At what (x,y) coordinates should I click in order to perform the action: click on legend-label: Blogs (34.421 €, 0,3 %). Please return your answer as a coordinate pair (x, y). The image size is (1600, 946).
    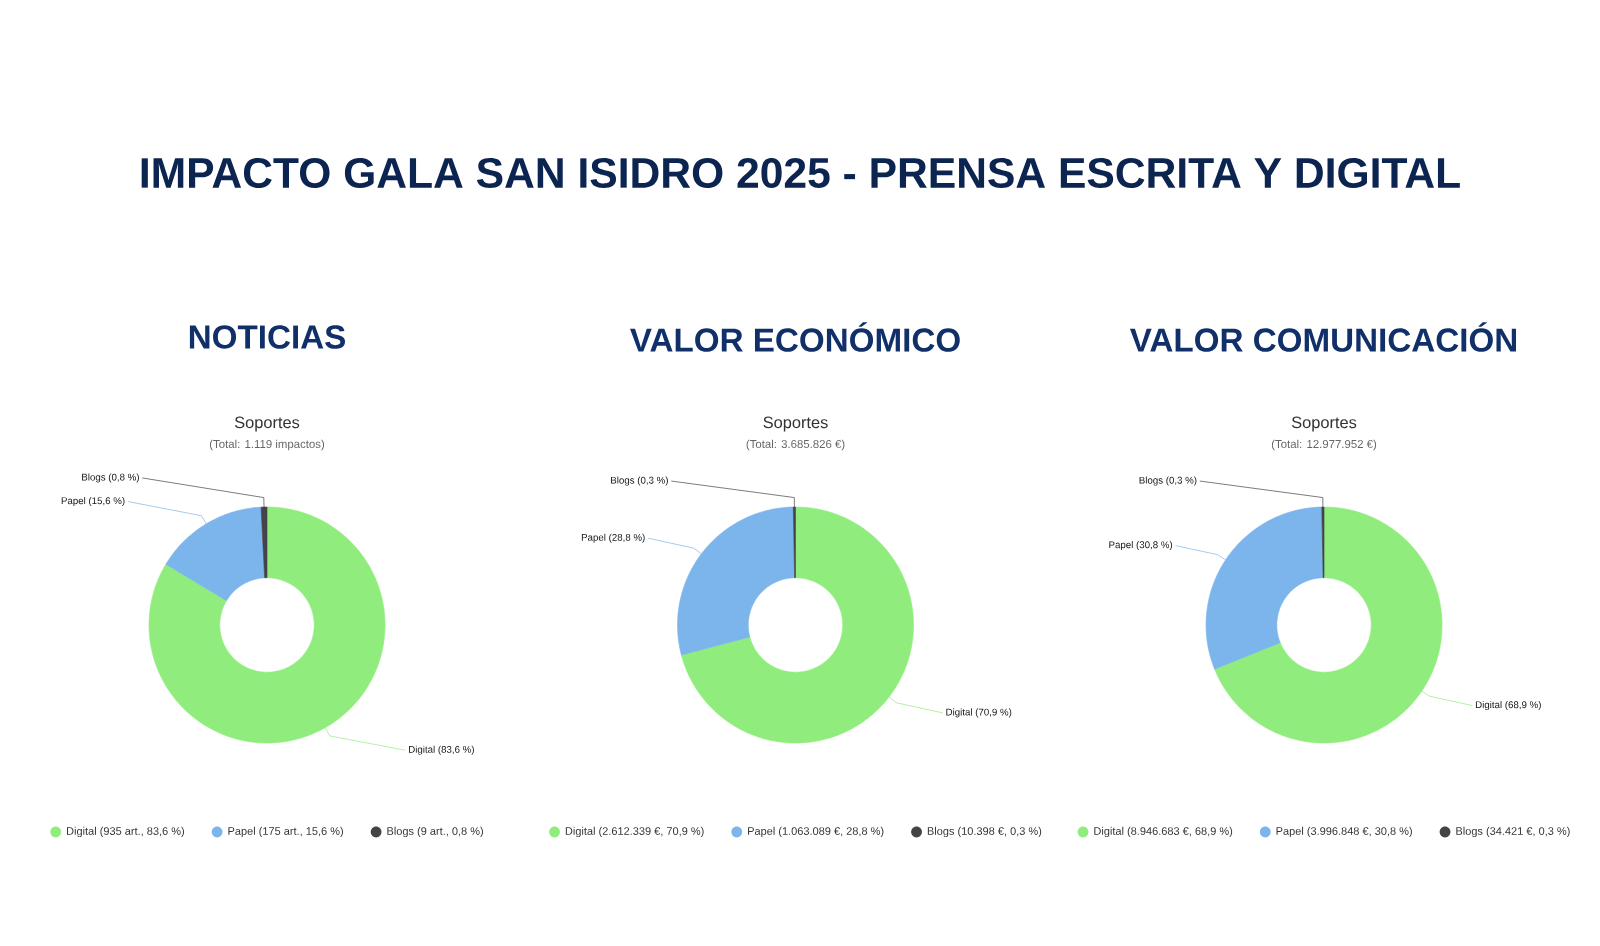
    Looking at the image, I should click on (1513, 832).